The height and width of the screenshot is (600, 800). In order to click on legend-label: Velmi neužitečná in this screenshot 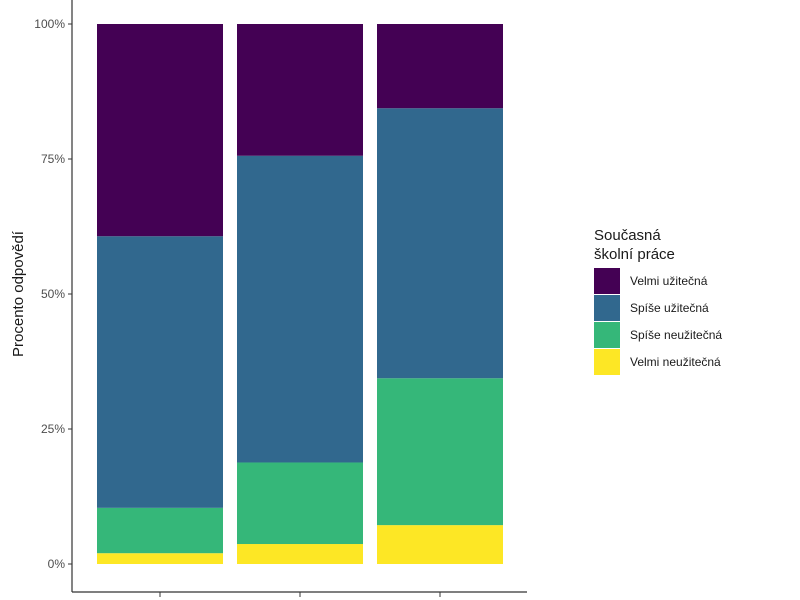, I will do `click(675, 362)`.